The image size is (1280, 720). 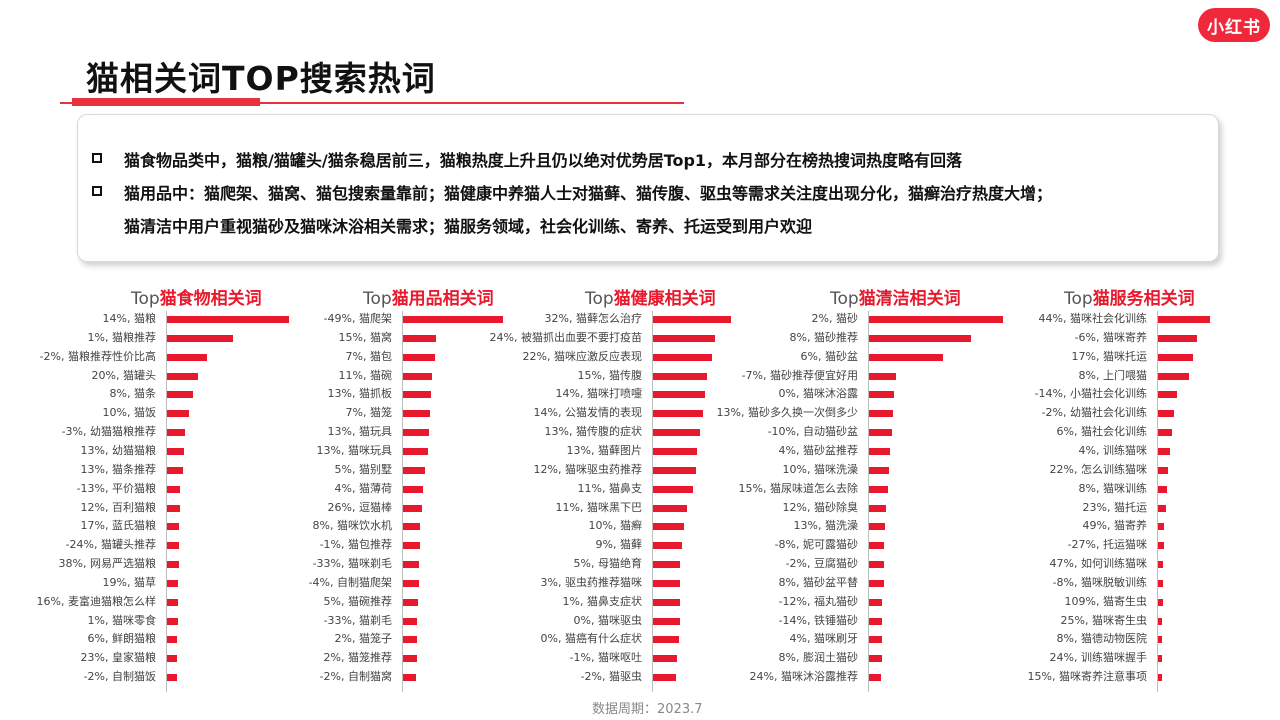 I want to click on category-label: 6%, 猫社会化训练, so click(x=1101, y=432).